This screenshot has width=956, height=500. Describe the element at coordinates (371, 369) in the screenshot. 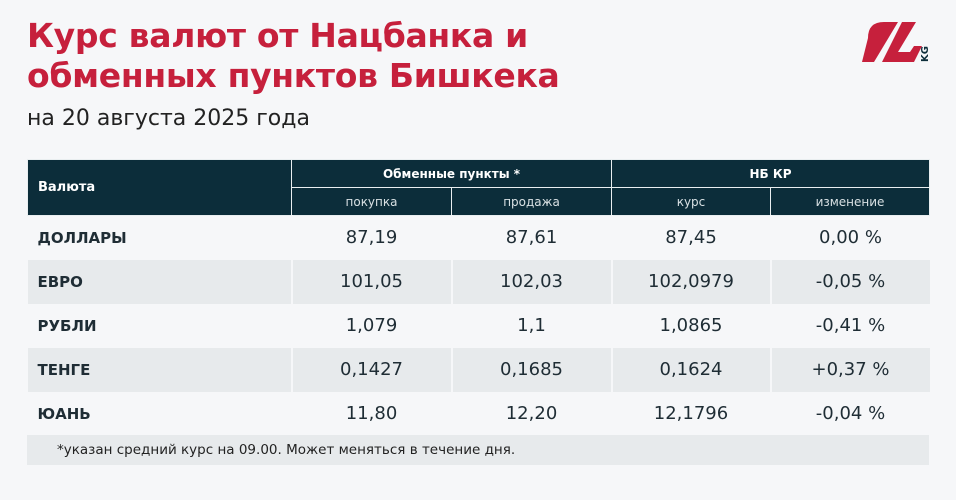

I see `buy-value: 0,1427` at that location.